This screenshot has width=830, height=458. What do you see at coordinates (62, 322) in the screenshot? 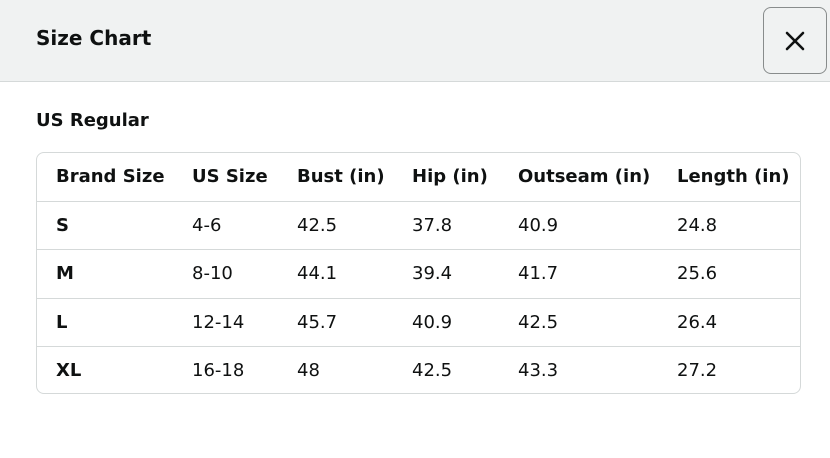
I see `row-header: L` at bounding box center [62, 322].